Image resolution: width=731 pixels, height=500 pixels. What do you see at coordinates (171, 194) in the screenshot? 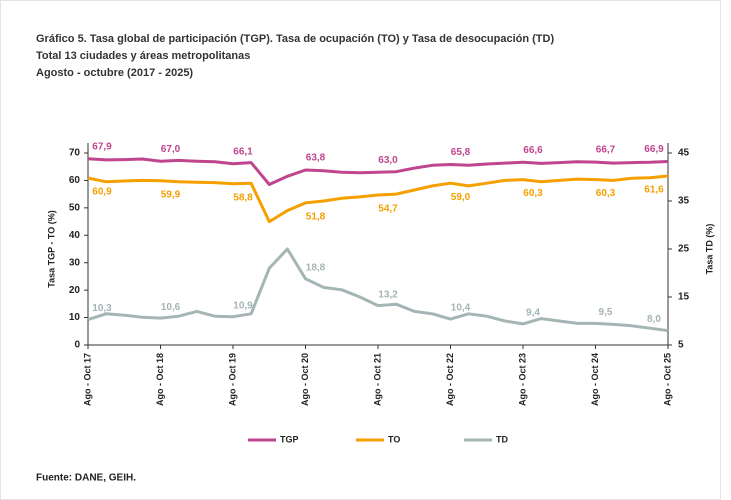
I see `data-label: 59,9` at bounding box center [171, 194].